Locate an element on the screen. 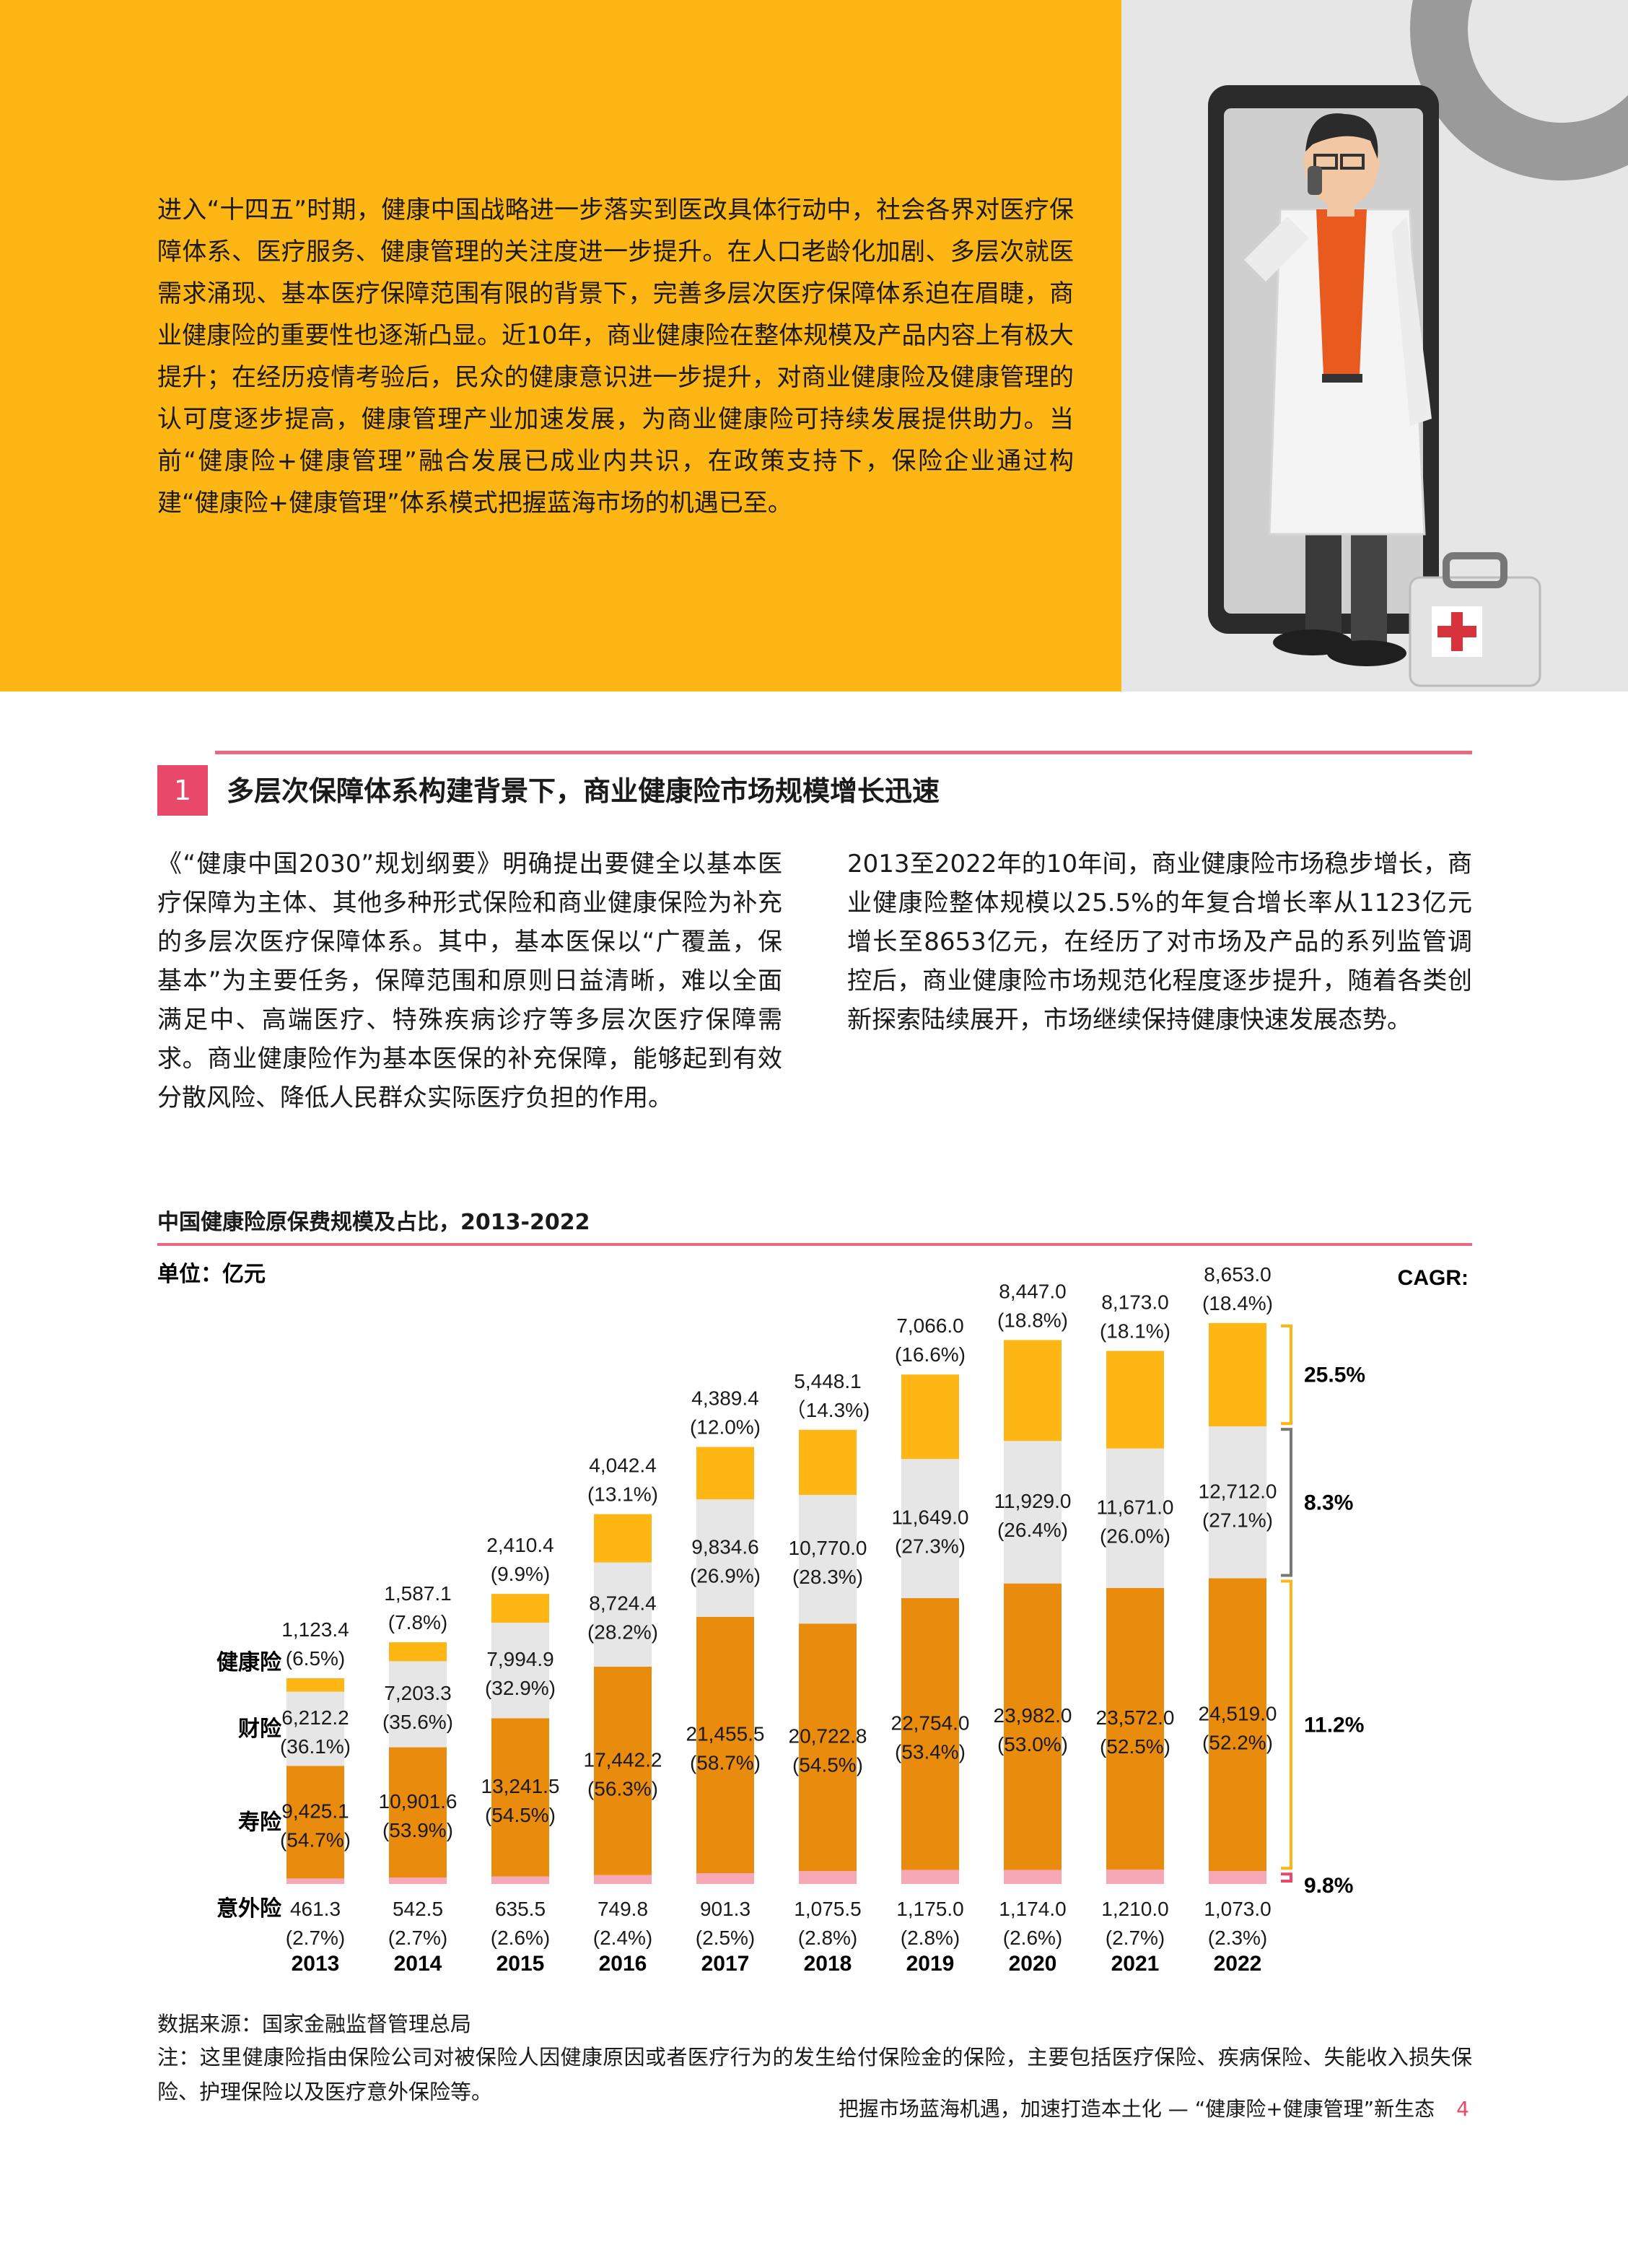 The height and width of the screenshot is (2268, 1628). data-label-share: (52.2%) is located at coordinates (1237, 1742).